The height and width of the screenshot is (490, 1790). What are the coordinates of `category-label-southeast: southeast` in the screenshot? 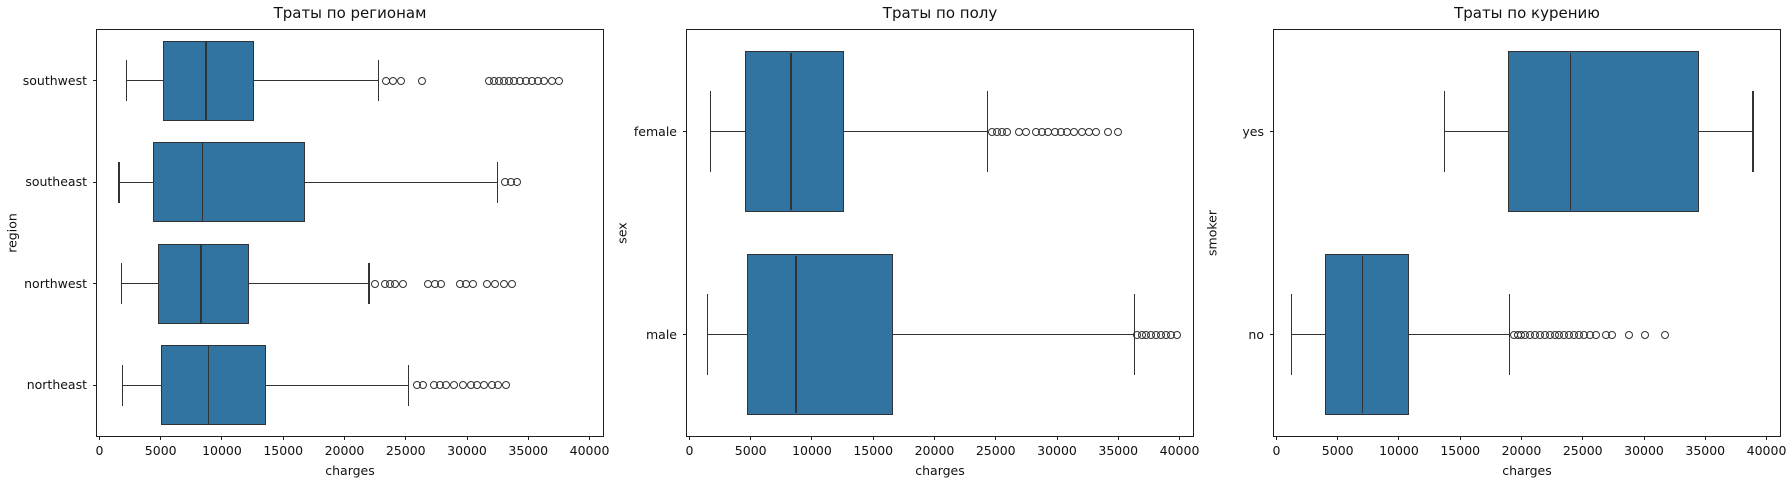 It's located at (56, 182).